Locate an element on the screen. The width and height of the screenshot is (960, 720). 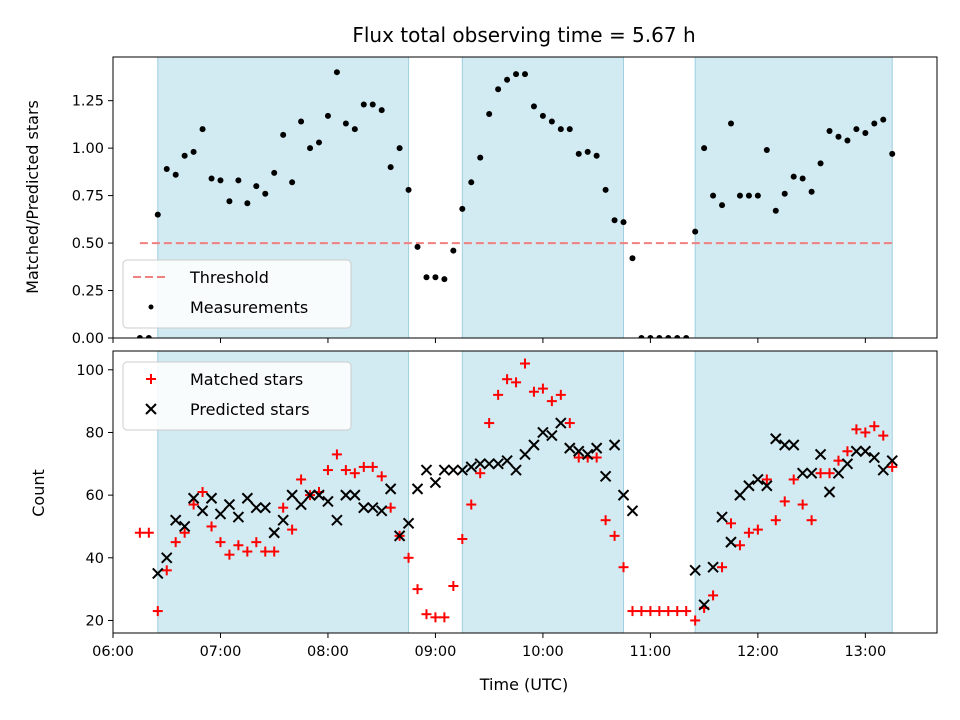
y-tick-label: 60 is located at coordinates (95, 496).